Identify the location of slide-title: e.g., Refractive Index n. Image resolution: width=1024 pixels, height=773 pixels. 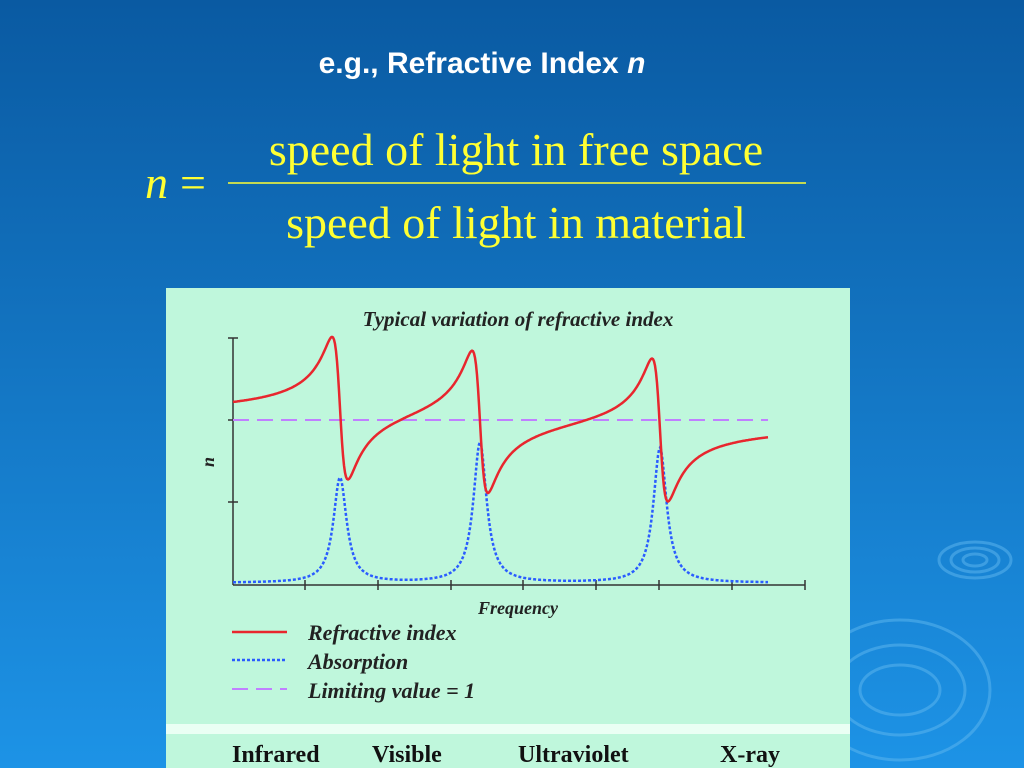
(482, 63).